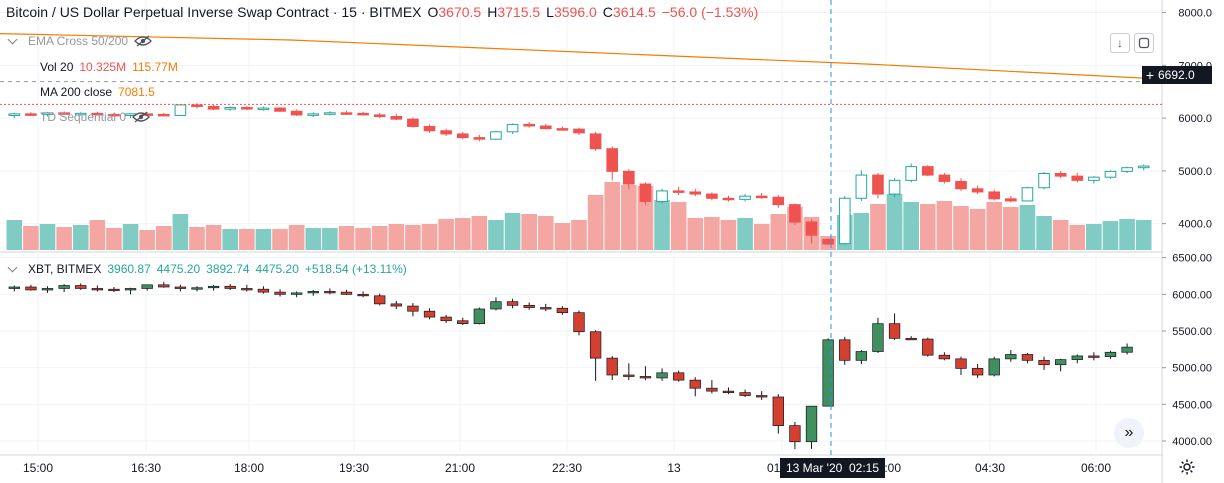  I want to click on ohlc-o-value: 3670.5, so click(460, 12).